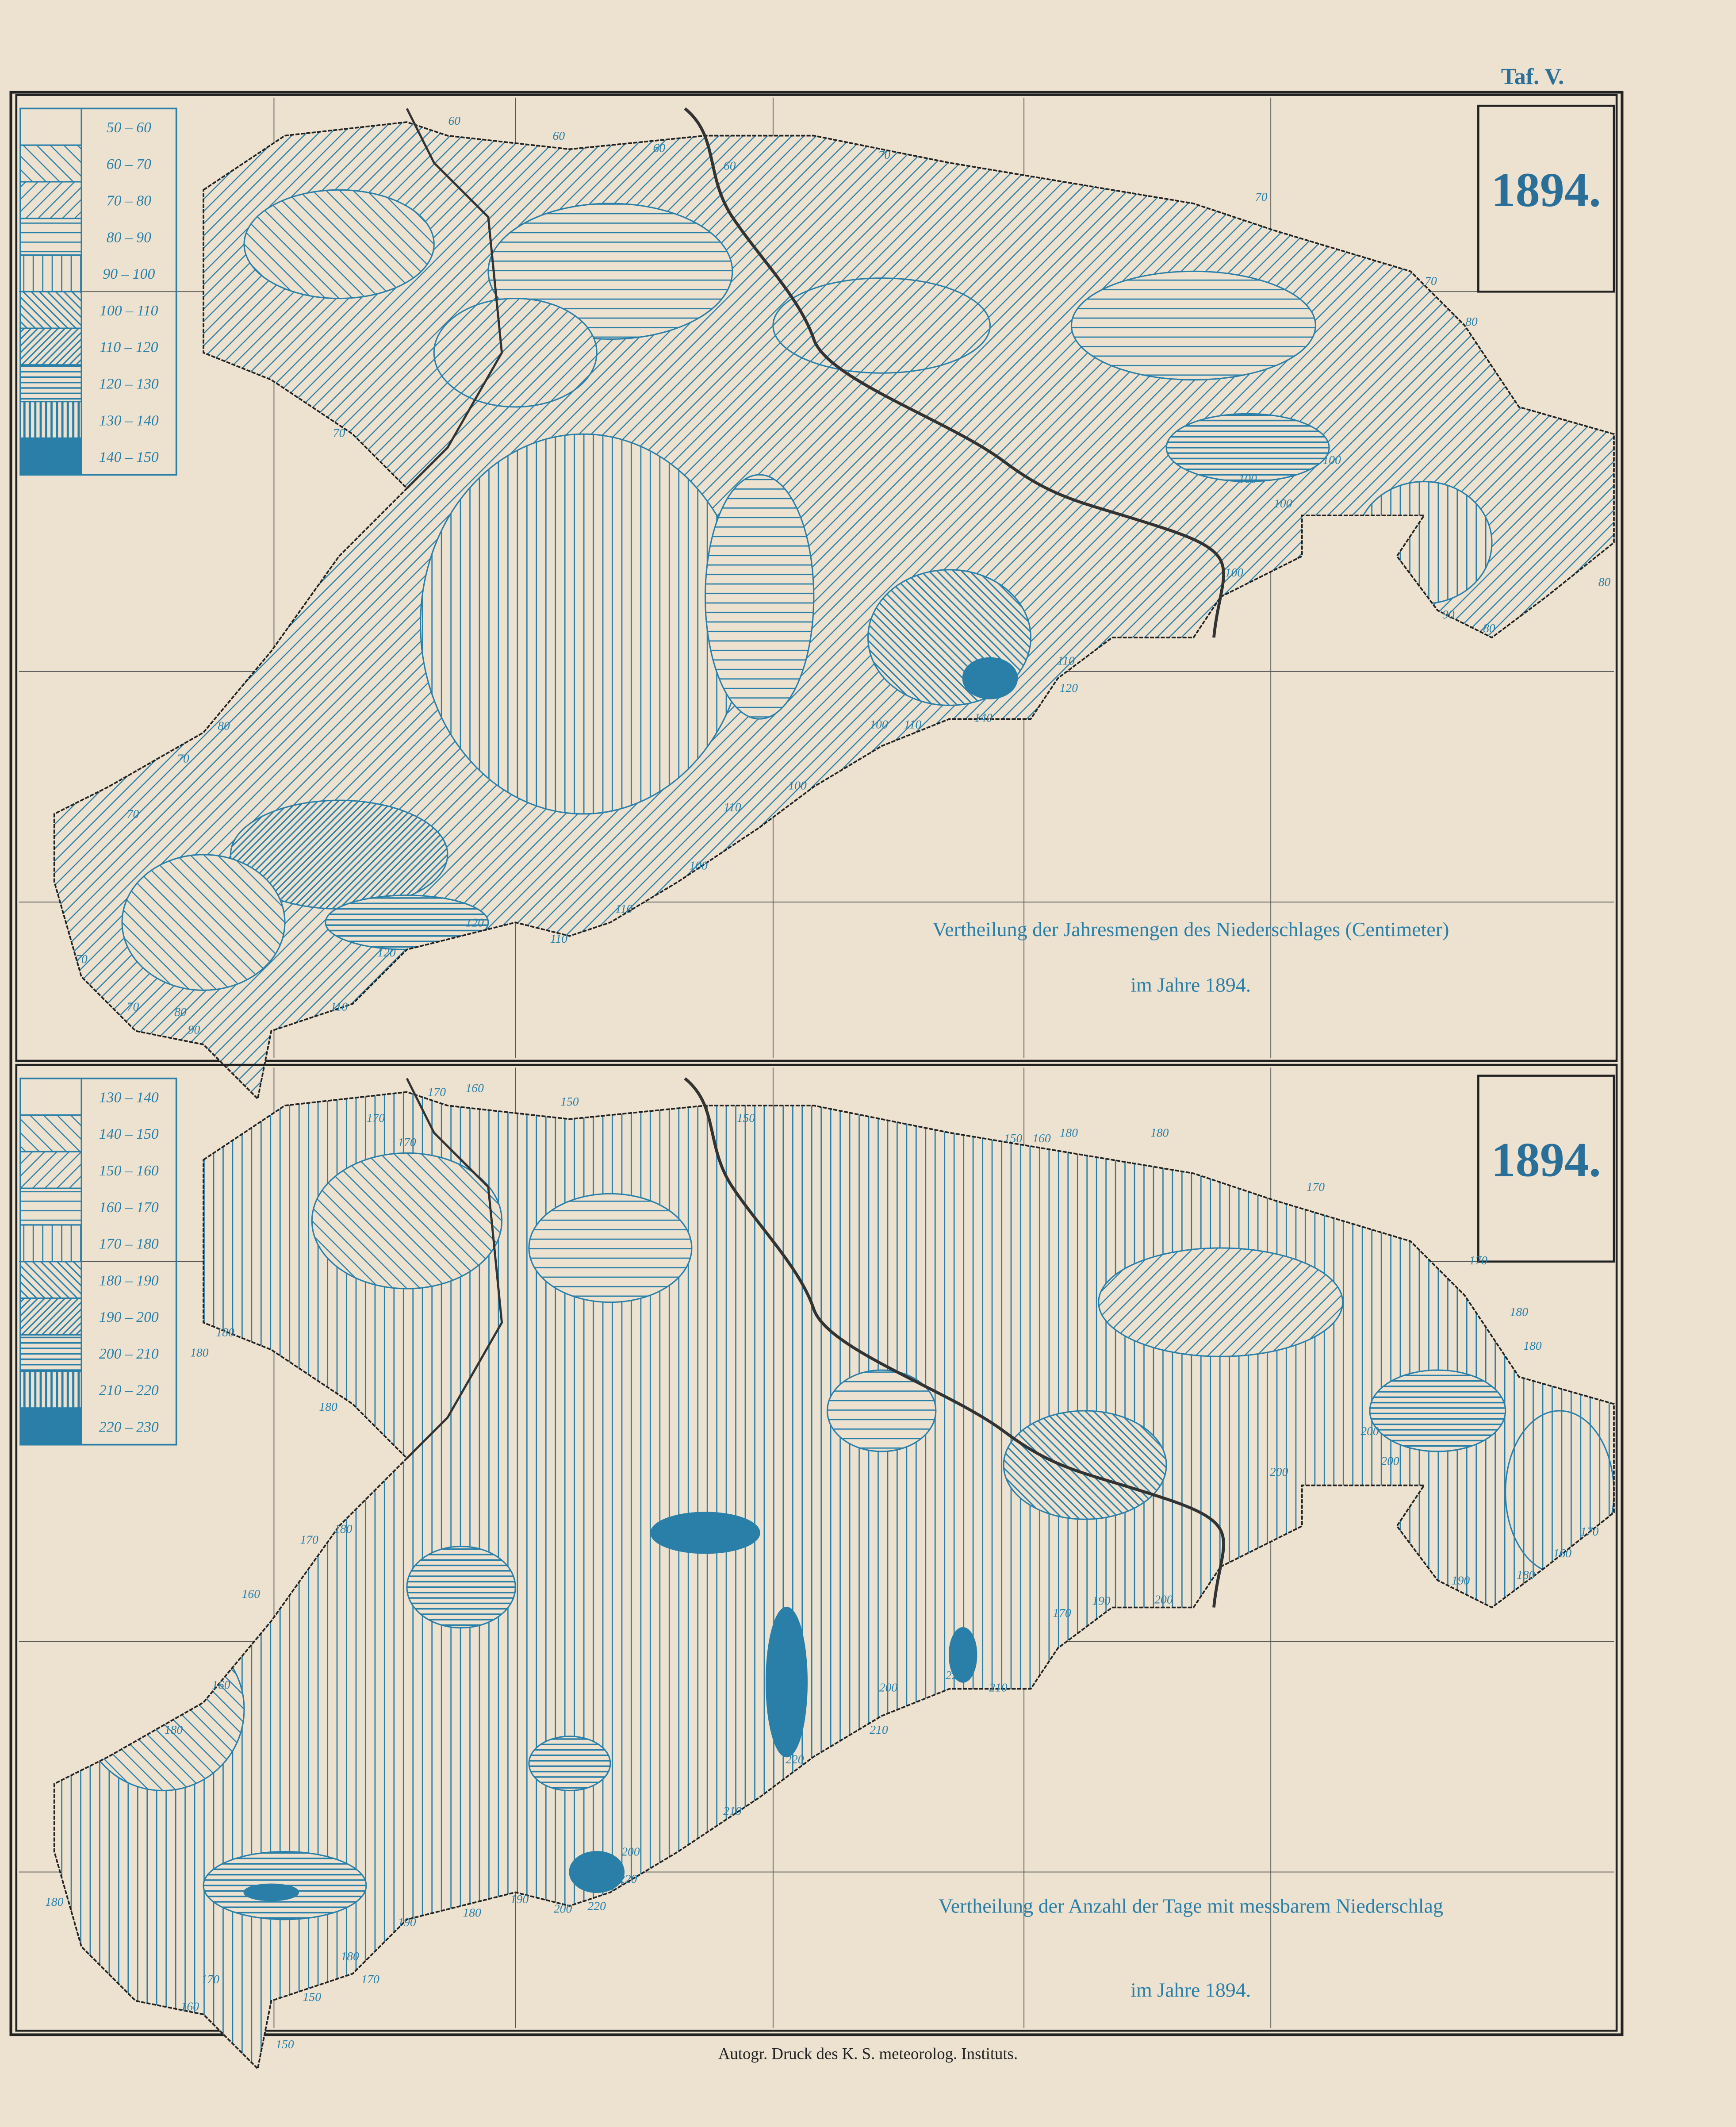  Describe the element at coordinates (129, 127) in the screenshot. I see `legend-label: 50 – 60` at that location.